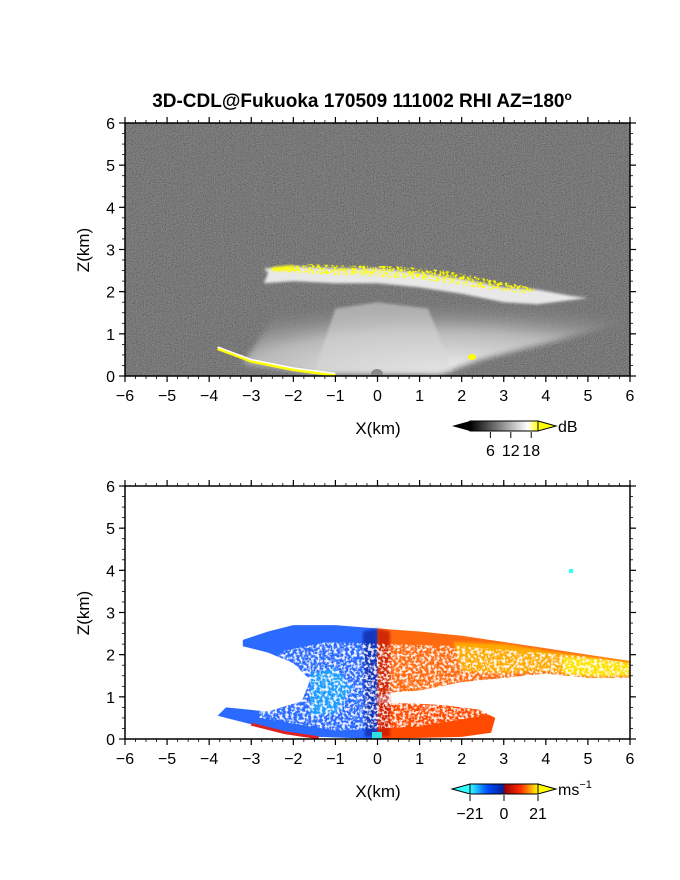 The height and width of the screenshot is (880, 680). Describe the element at coordinates (521, 801) in the screenshot. I see `colorbar-velocity: −21 0 21 ms−1` at that location.